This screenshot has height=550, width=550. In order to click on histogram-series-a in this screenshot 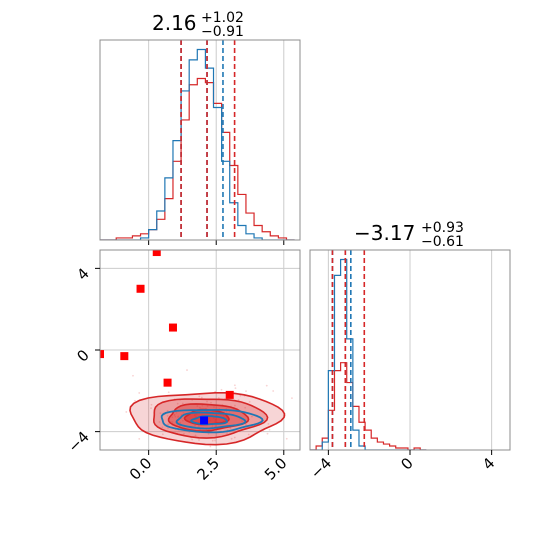, I will do `click(197, 144)`.